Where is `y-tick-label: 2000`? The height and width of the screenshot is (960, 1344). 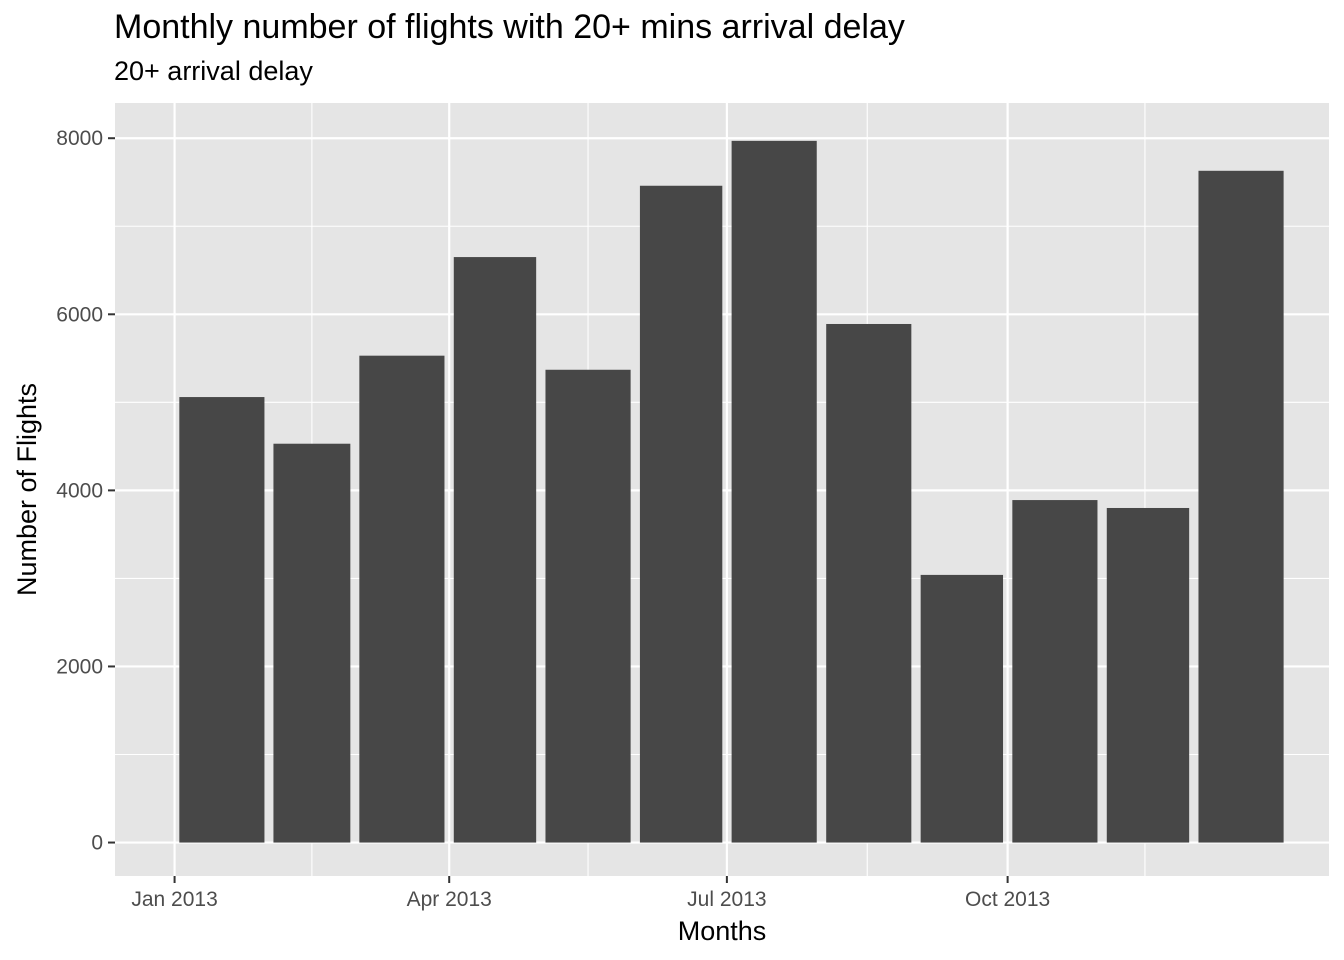 y-tick-label: 2000 is located at coordinates (79, 666).